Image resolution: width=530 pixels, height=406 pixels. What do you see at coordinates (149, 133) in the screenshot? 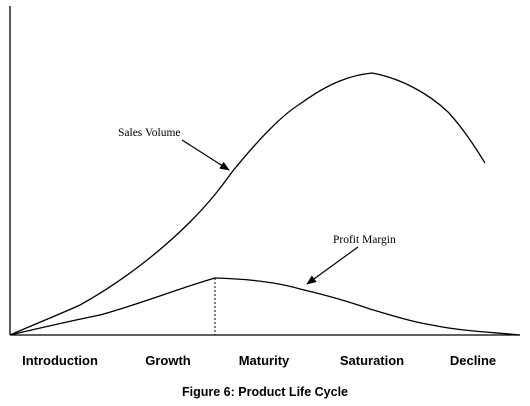
I see `sales-volume-label: Sales Volume` at bounding box center [149, 133].